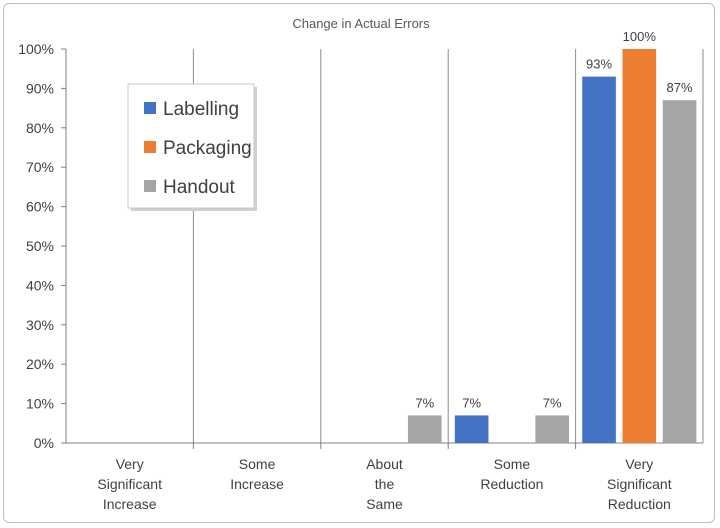 This screenshot has width=720, height=528. What do you see at coordinates (40, 128) in the screenshot?
I see `y-tick-label: 80%` at bounding box center [40, 128].